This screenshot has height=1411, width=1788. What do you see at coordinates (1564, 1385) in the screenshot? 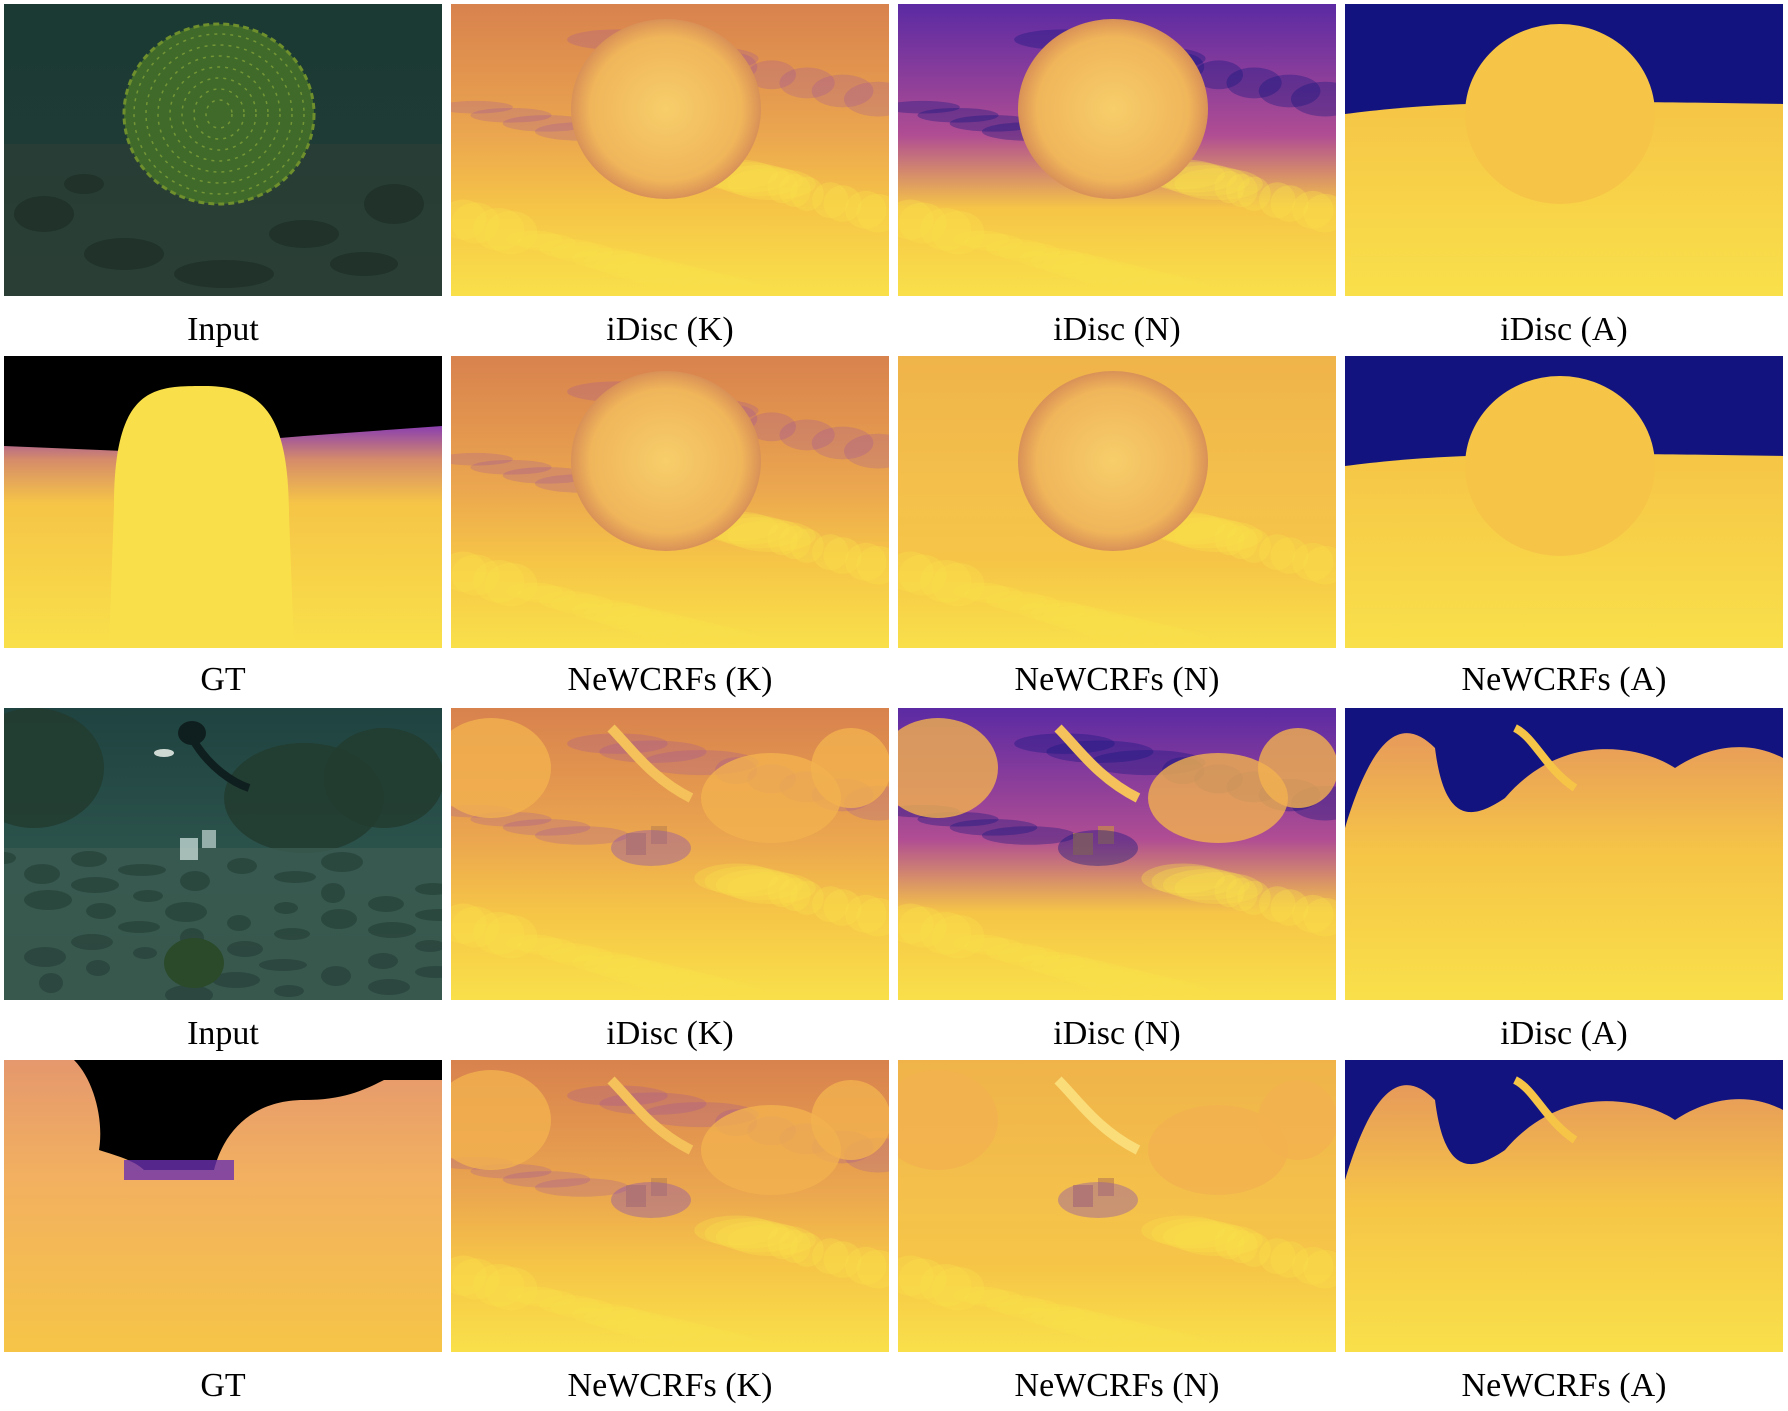
I see `caption-r3-c3: NeWCRFs (A)` at bounding box center [1564, 1385].